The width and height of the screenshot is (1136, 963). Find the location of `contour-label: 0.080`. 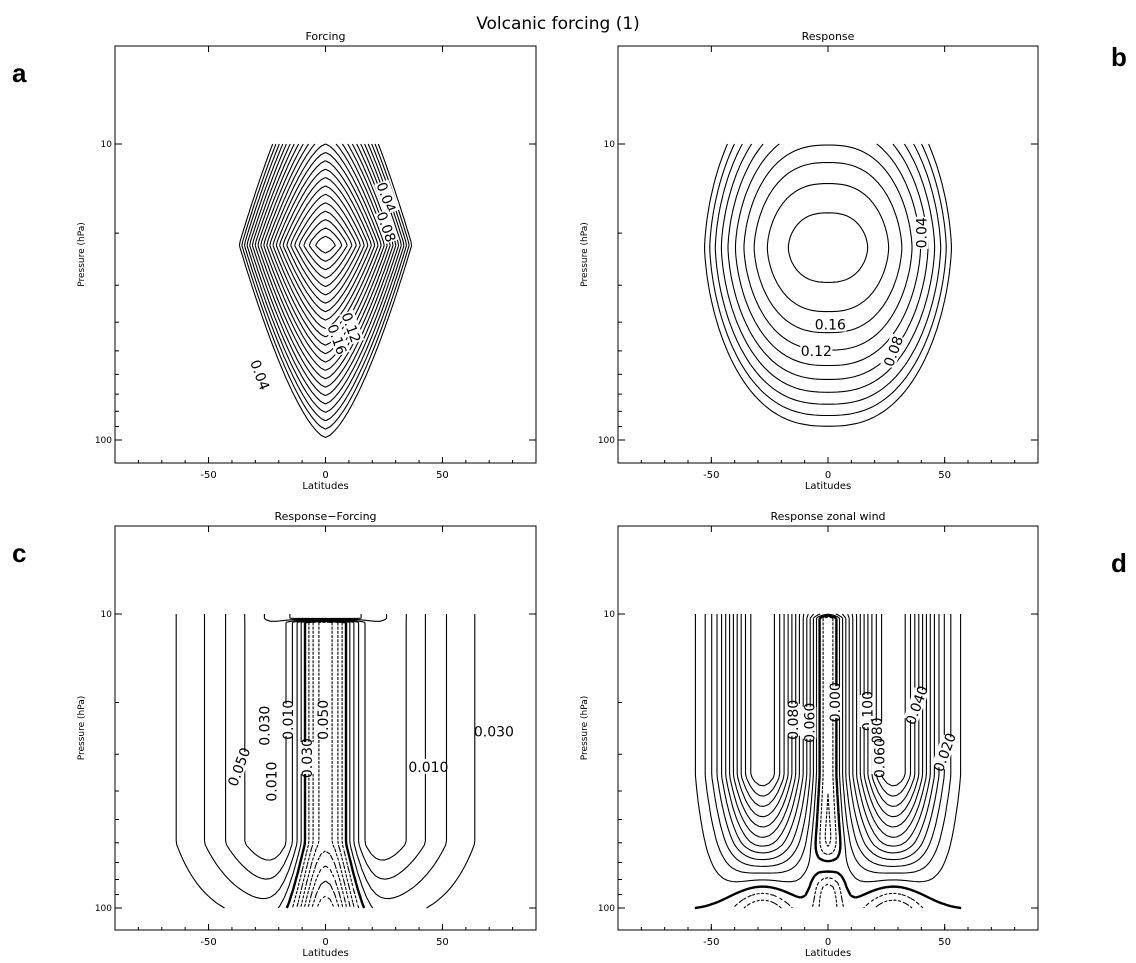

contour-label: 0.080 is located at coordinates (794, 720).